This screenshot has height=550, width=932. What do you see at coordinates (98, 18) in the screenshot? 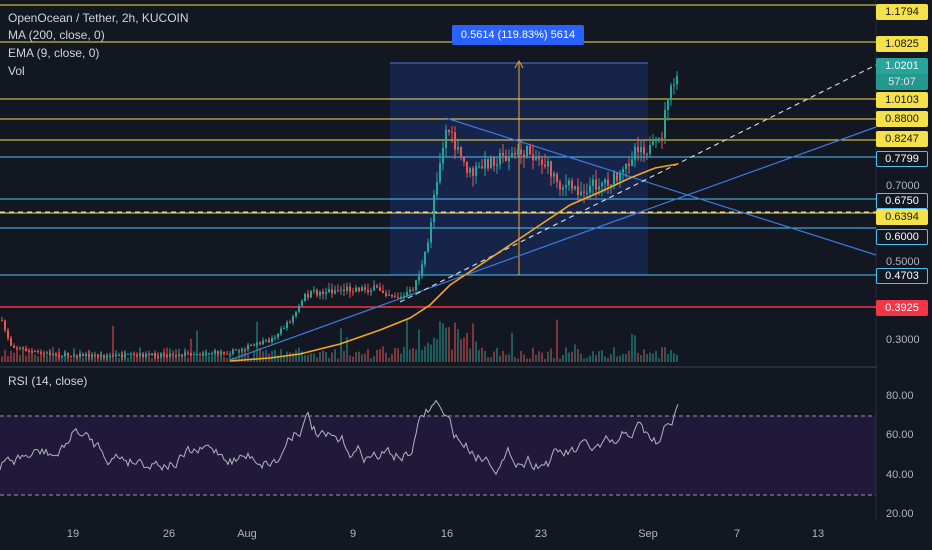
I see `symbol-title: OpenOcean / Tether, 2h, KUCOIN` at bounding box center [98, 18].